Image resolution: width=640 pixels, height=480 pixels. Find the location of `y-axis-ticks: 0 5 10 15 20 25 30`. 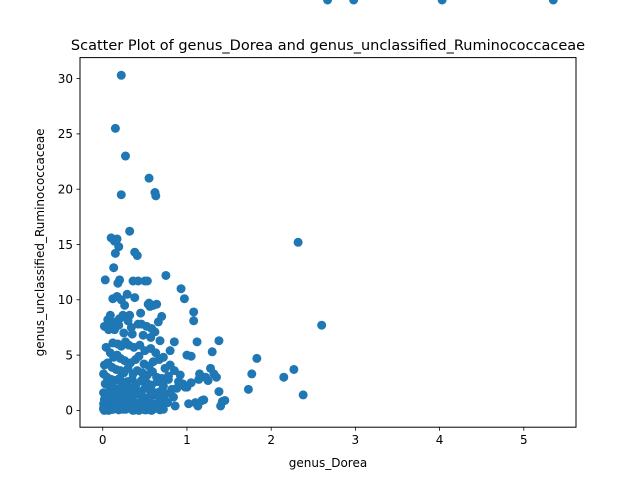

y-axis-ticks: 0 5 10 15 20 25 30 is located at coordinates (69, 245).